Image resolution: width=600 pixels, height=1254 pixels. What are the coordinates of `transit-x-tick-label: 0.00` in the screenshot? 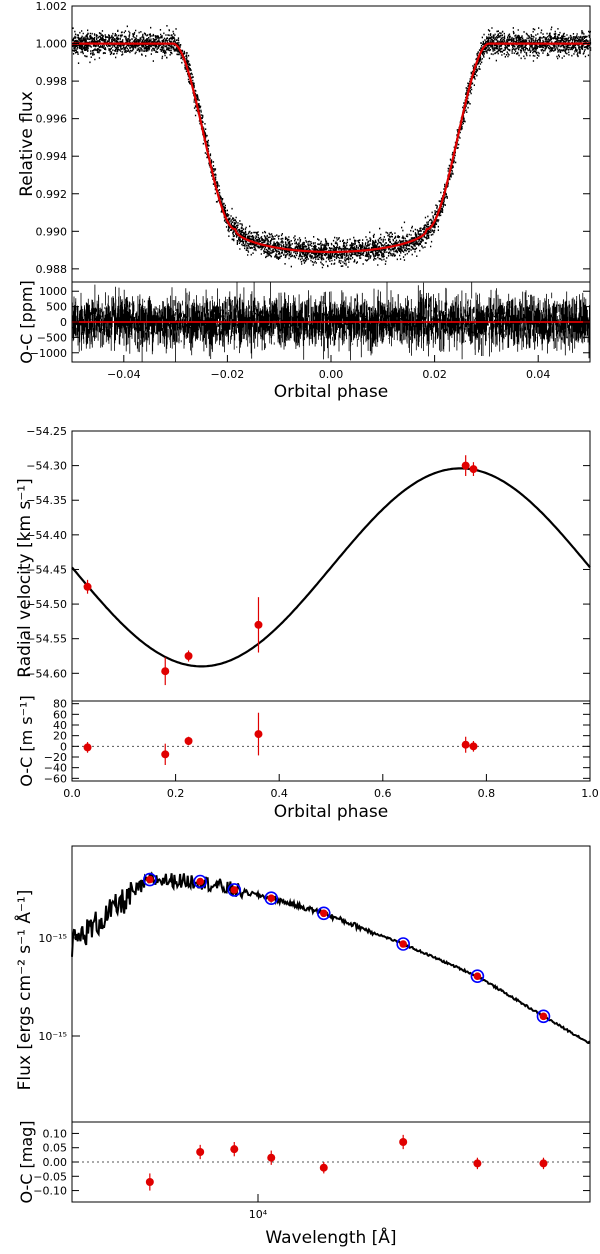 It's located at (331, 374).